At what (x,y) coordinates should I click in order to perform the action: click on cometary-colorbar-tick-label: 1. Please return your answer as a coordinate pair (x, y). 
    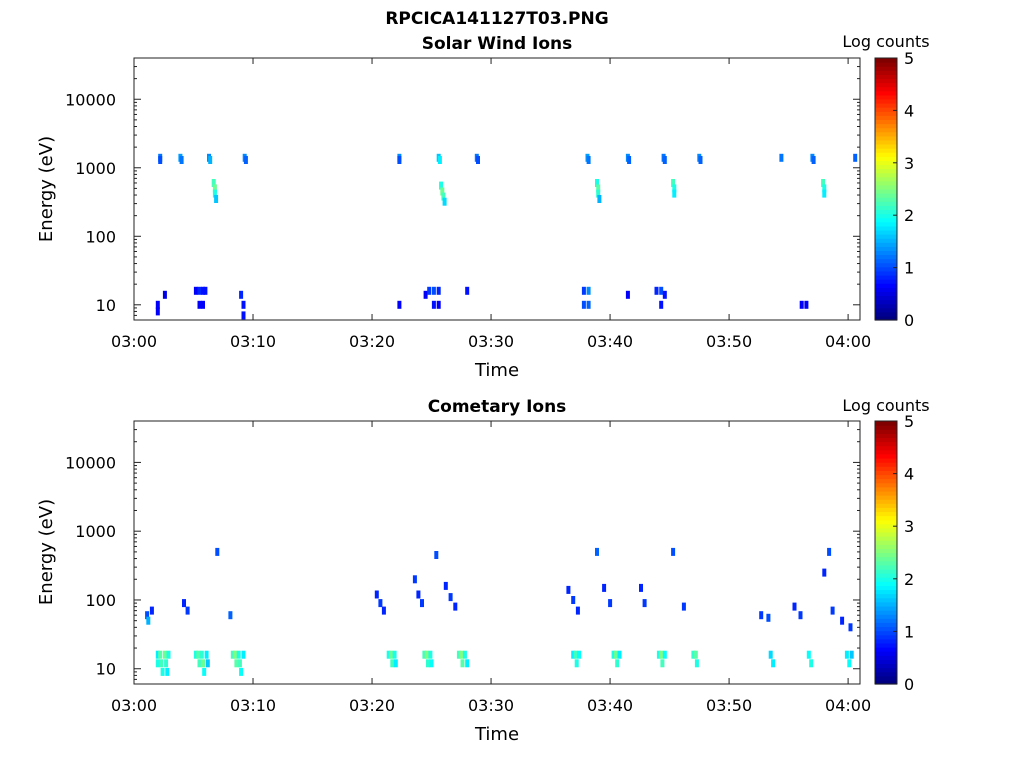
    Looking at the image, I should click on (909, 631).